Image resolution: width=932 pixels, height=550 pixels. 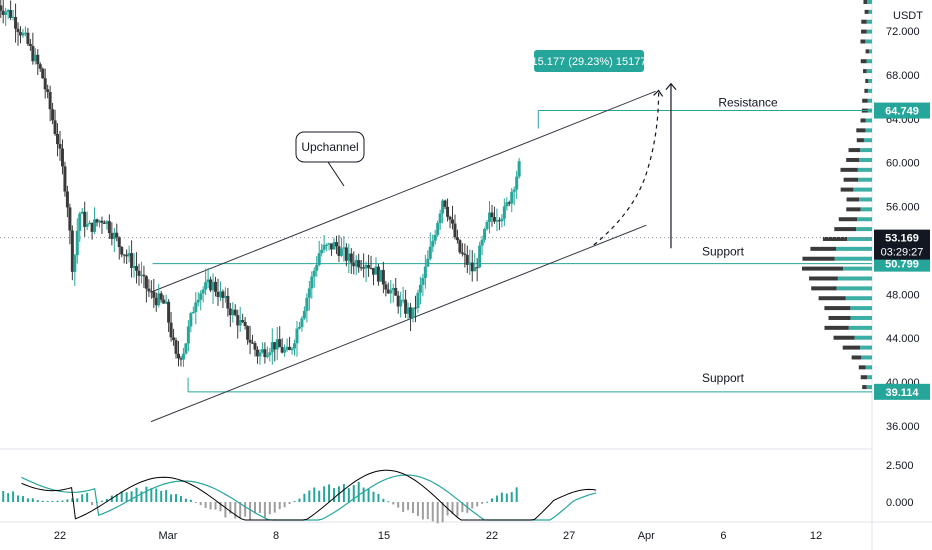 What do you see at coordinates (299, 496) in the screenshot?
I see `oscillator-pane` at bounding box center [299, 496].